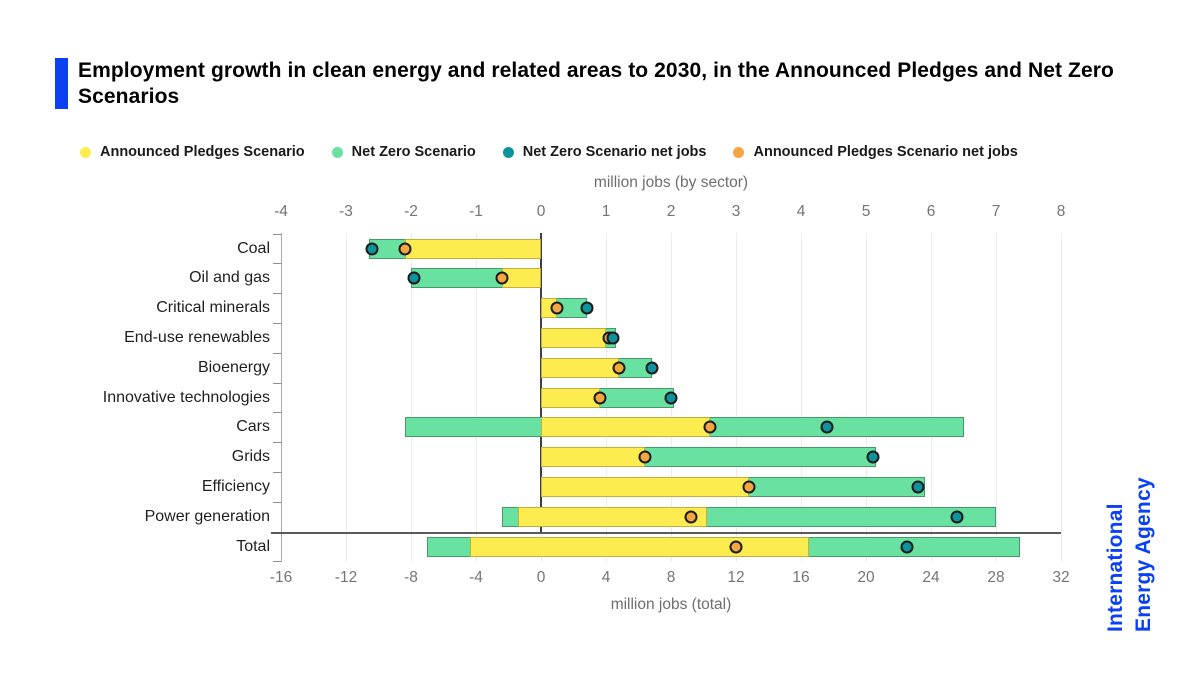 This screenshot has width=1200, height=675. Describe the element at coordinates (580, 367) in the screenshot. I see `bar-announced-pledges-bioenergy` at that location.